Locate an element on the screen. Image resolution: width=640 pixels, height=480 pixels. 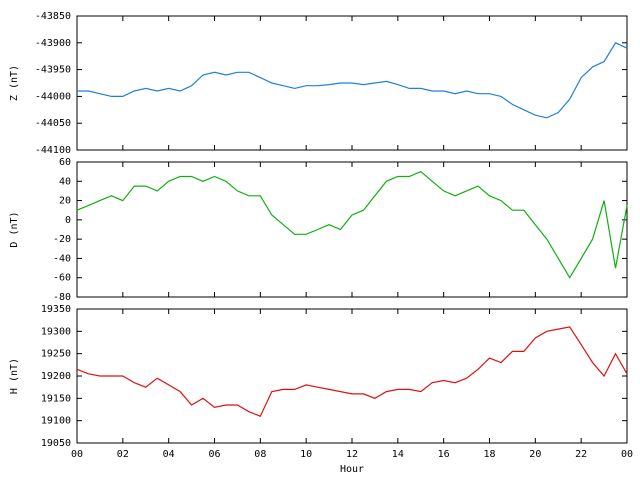
y-tick-label: 0 is located at coordinates (68, 220).